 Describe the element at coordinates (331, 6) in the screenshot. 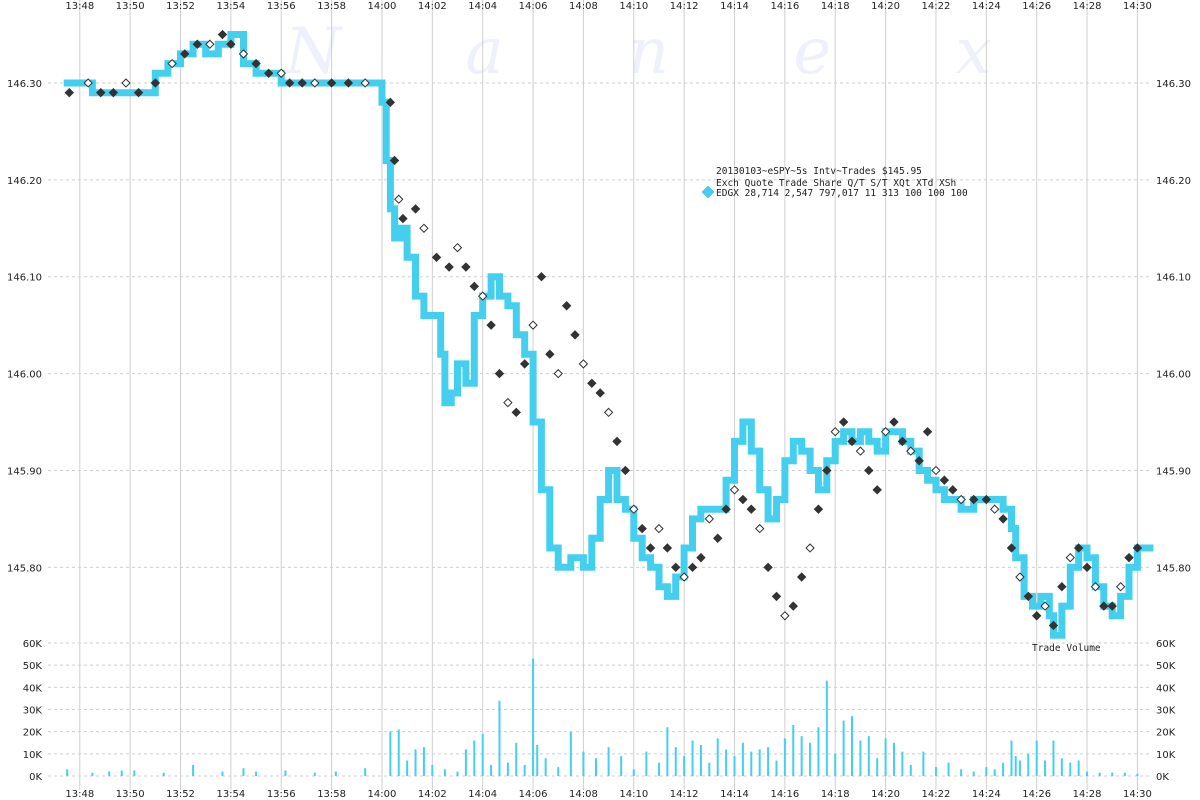

I see `x-tick-label-top: 13:58` at that location.